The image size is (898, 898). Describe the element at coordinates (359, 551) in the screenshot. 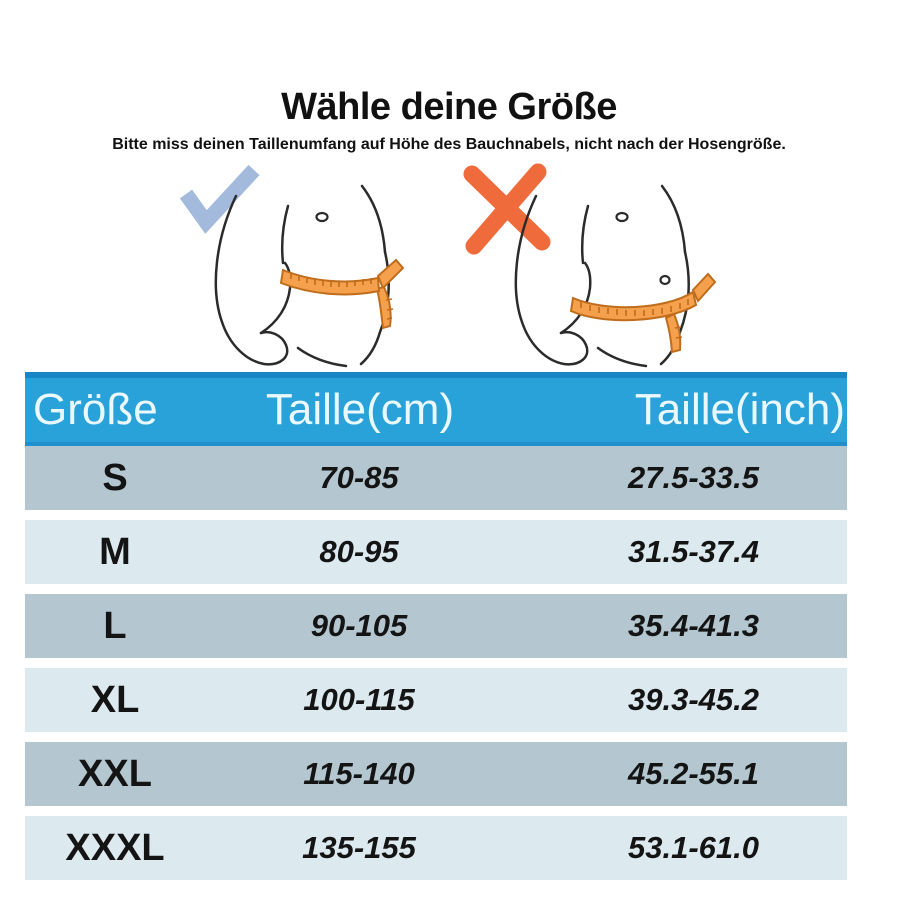

I see `cm-cell: 80-95` at that location.